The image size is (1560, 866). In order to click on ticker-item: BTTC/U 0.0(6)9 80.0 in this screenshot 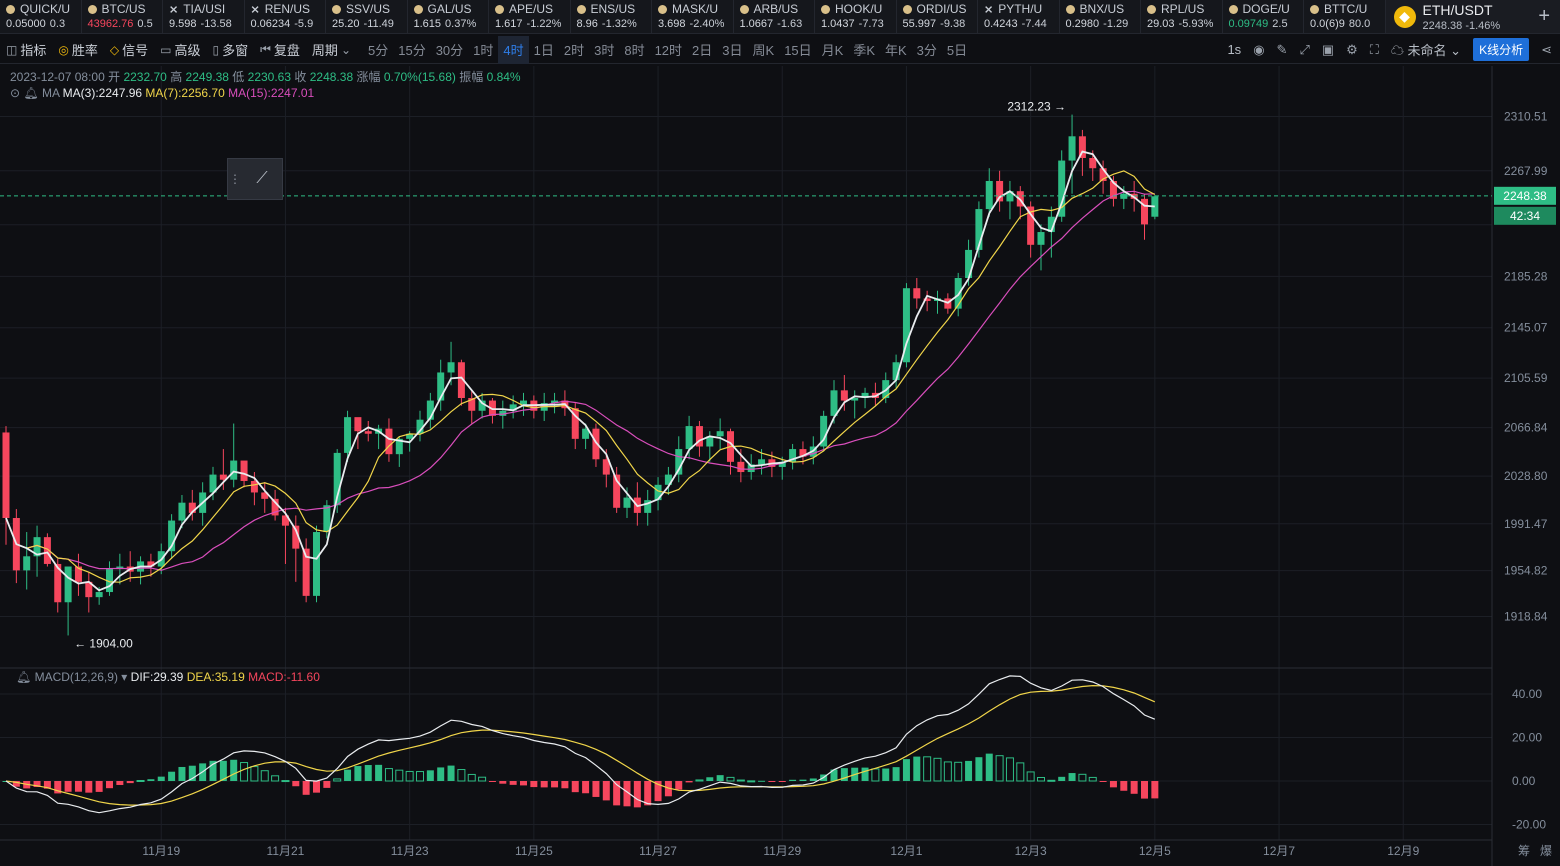, I will do `click(1345, 17)`.